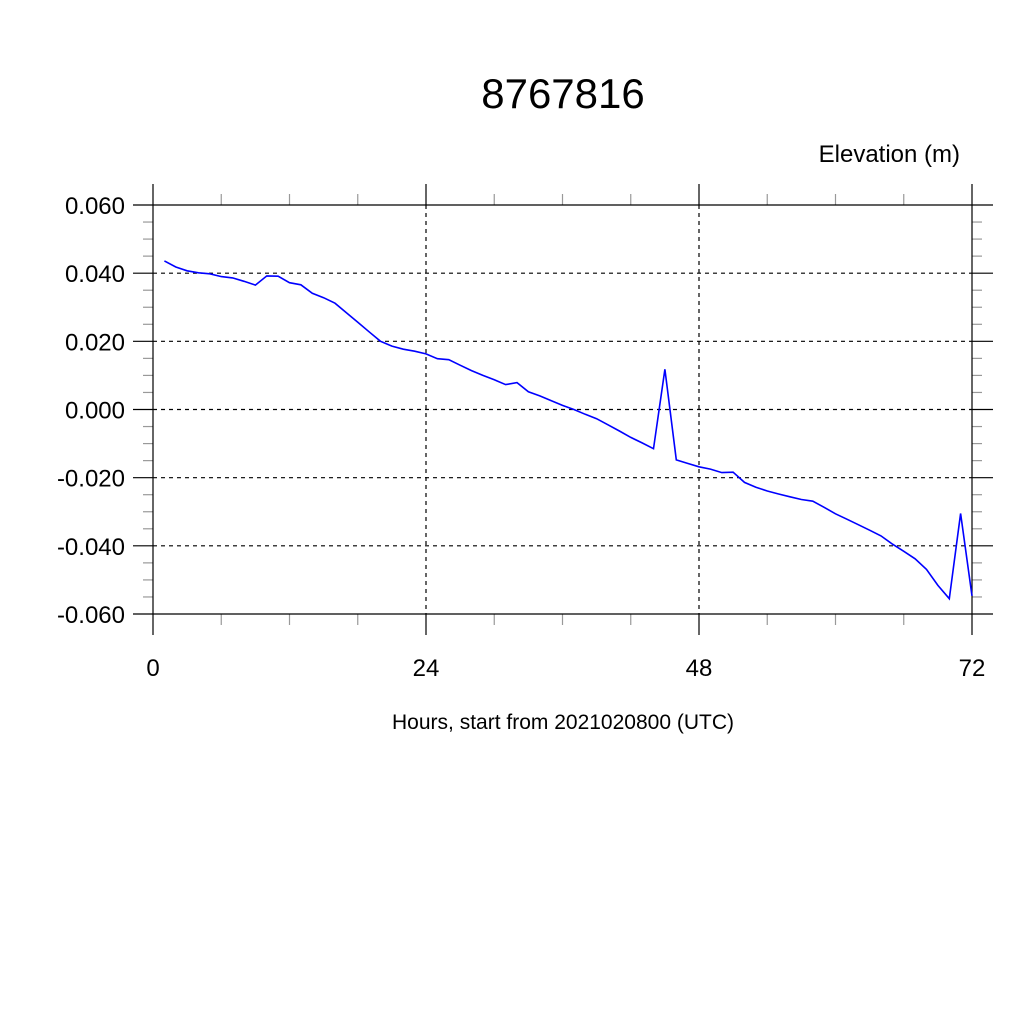 This screenshot has height=1024, width=1024. Describe the element at coordinates (95, 411) in the screenshot. I see `y-tick-label: 0.000` at that location.